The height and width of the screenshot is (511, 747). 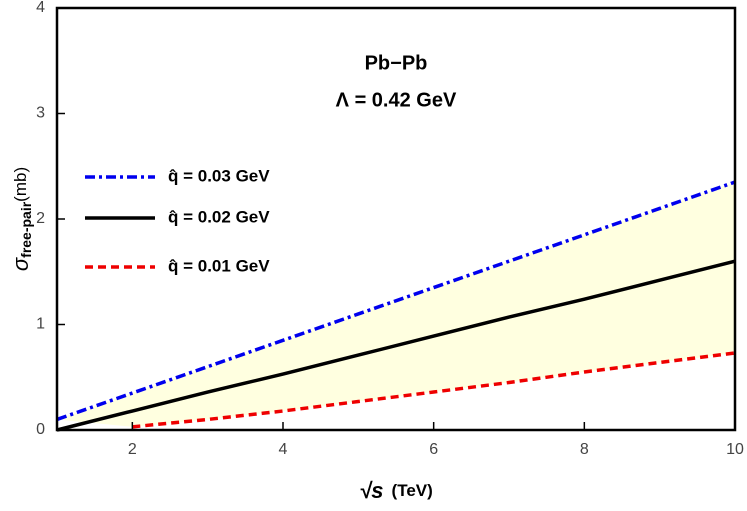 I want to click on y-axis-label: σfree-pair(mb), so click(x=21, y=219).